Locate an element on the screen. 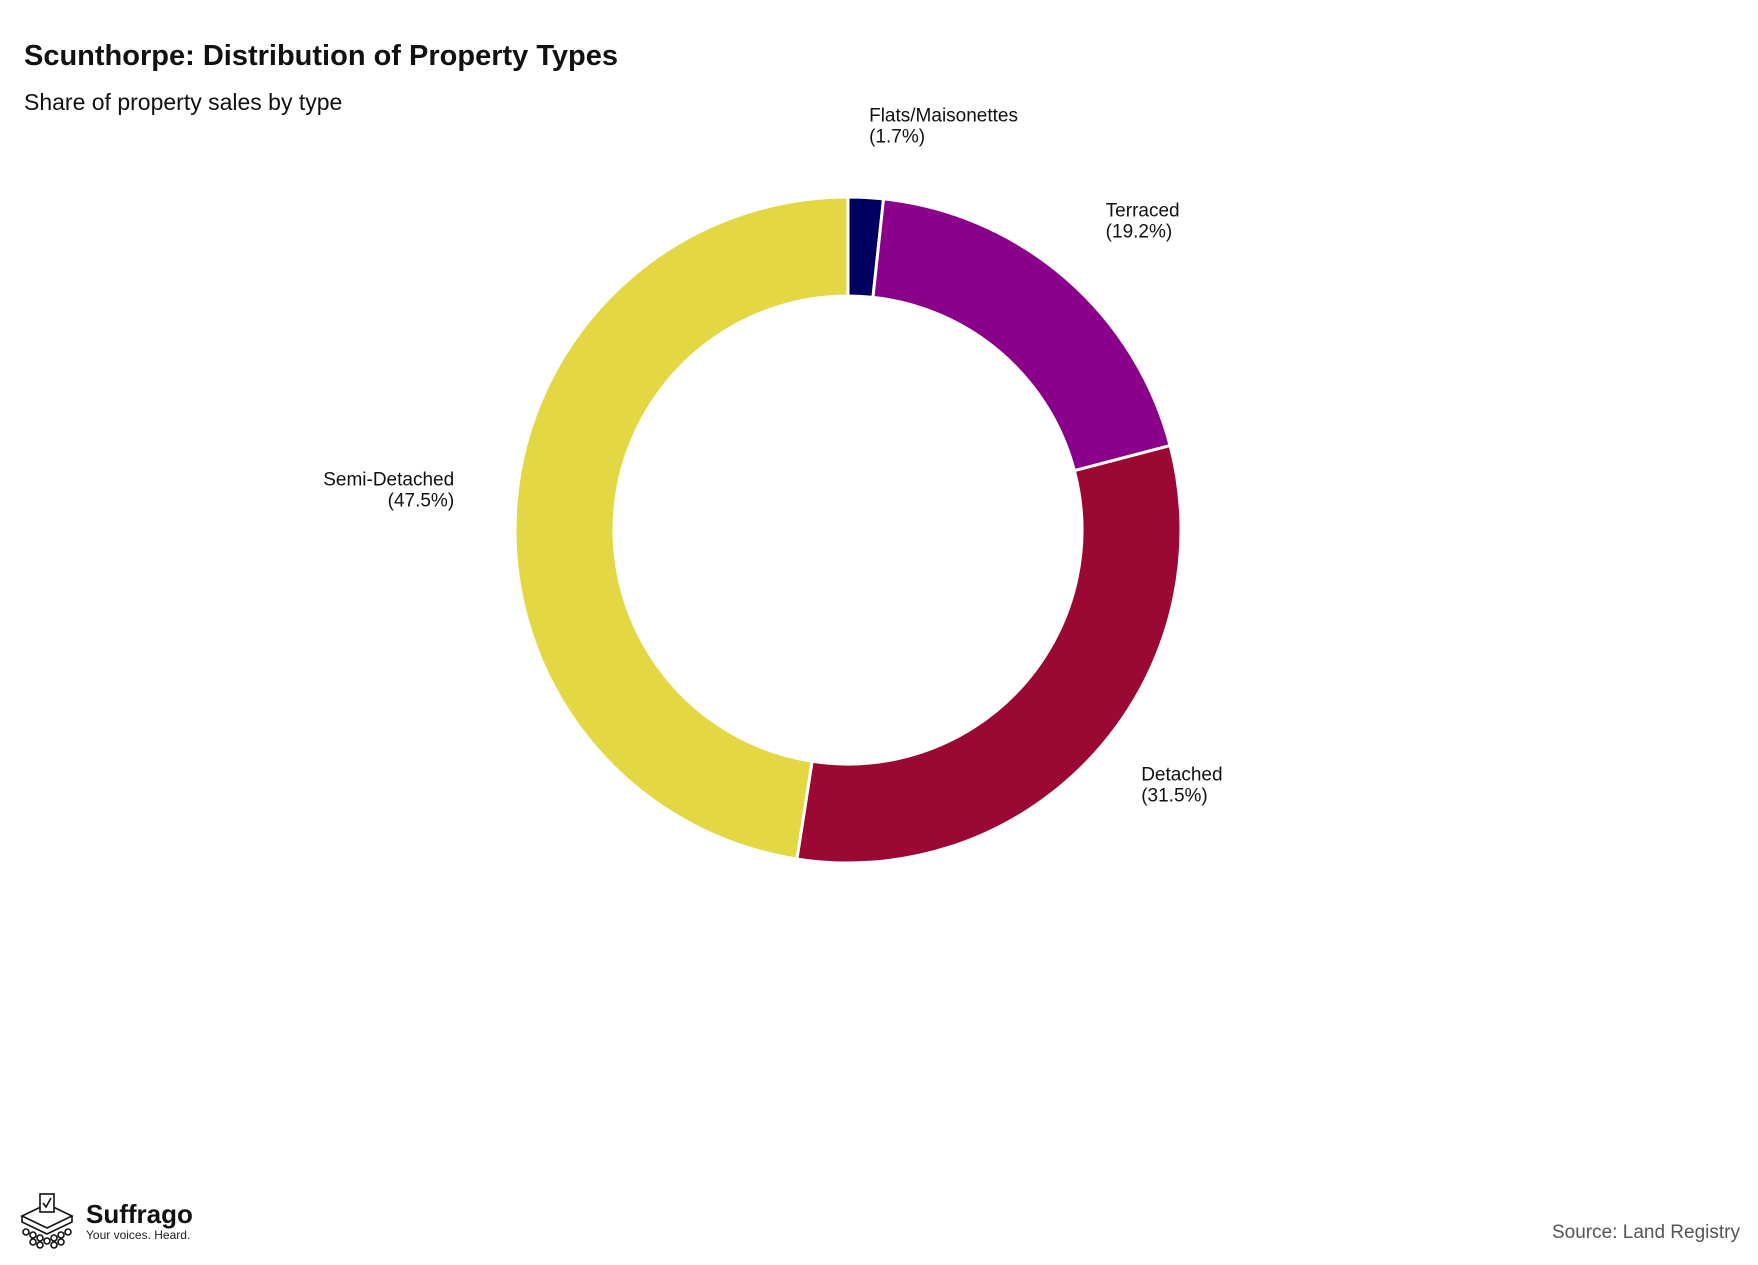 Image resolution: width=1758 pixels, height=1265 pixels. slice-label-value: (47.5%) is located at coordinates (421, 501).